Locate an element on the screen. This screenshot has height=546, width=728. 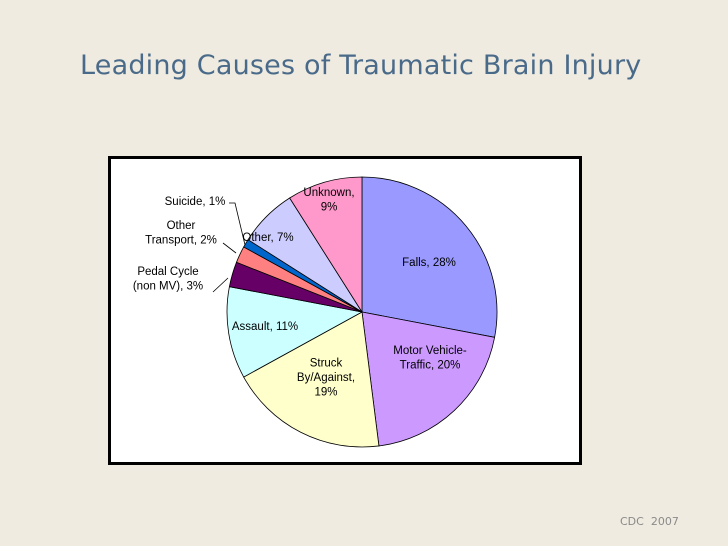
slice-label-line: Unknown, is located at coordinates (328, 193).